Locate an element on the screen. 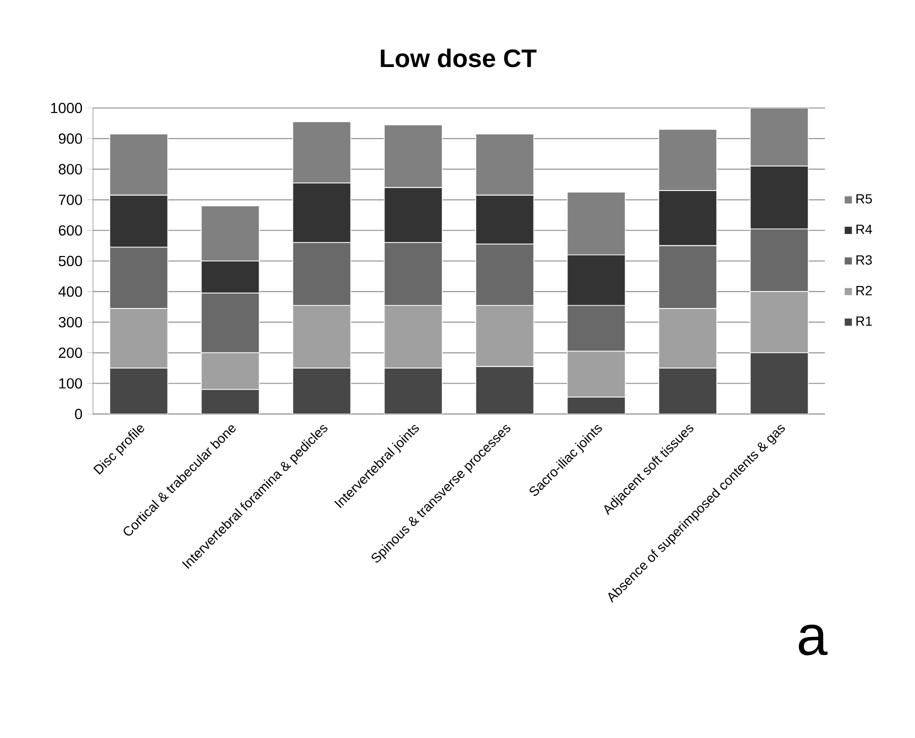 This screenshot has width=915, height=738. y-tick-label: 700 is located at coordinates (70, 199).